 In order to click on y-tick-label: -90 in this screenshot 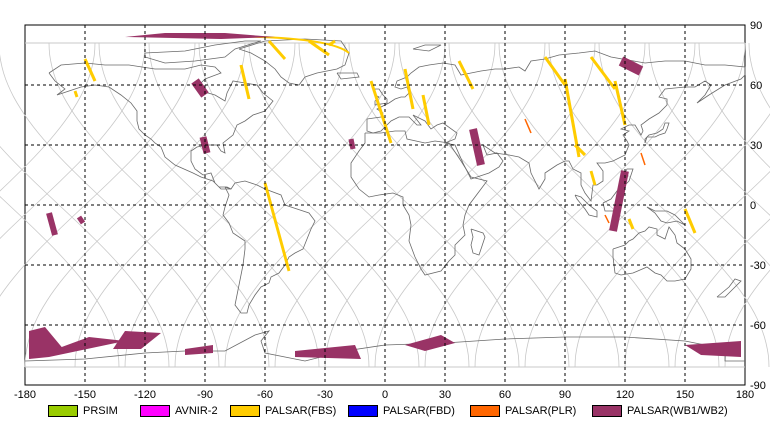, I will do `click(758, 386)`.